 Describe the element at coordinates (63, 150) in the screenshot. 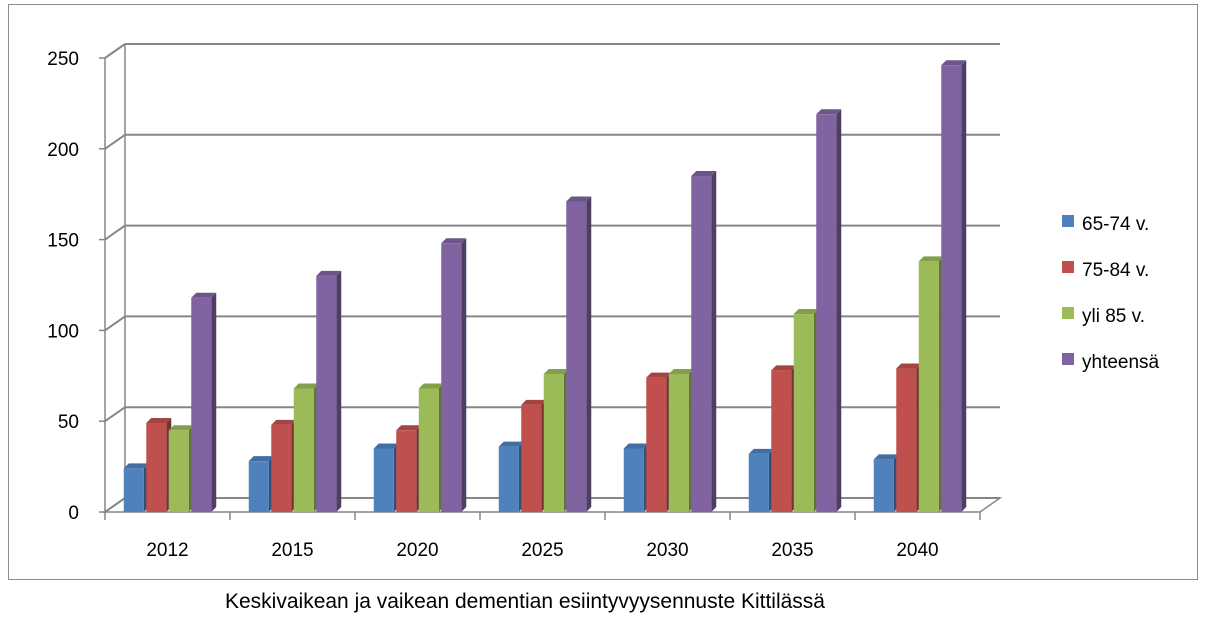

I see `y-tick-label: 200` at that location.